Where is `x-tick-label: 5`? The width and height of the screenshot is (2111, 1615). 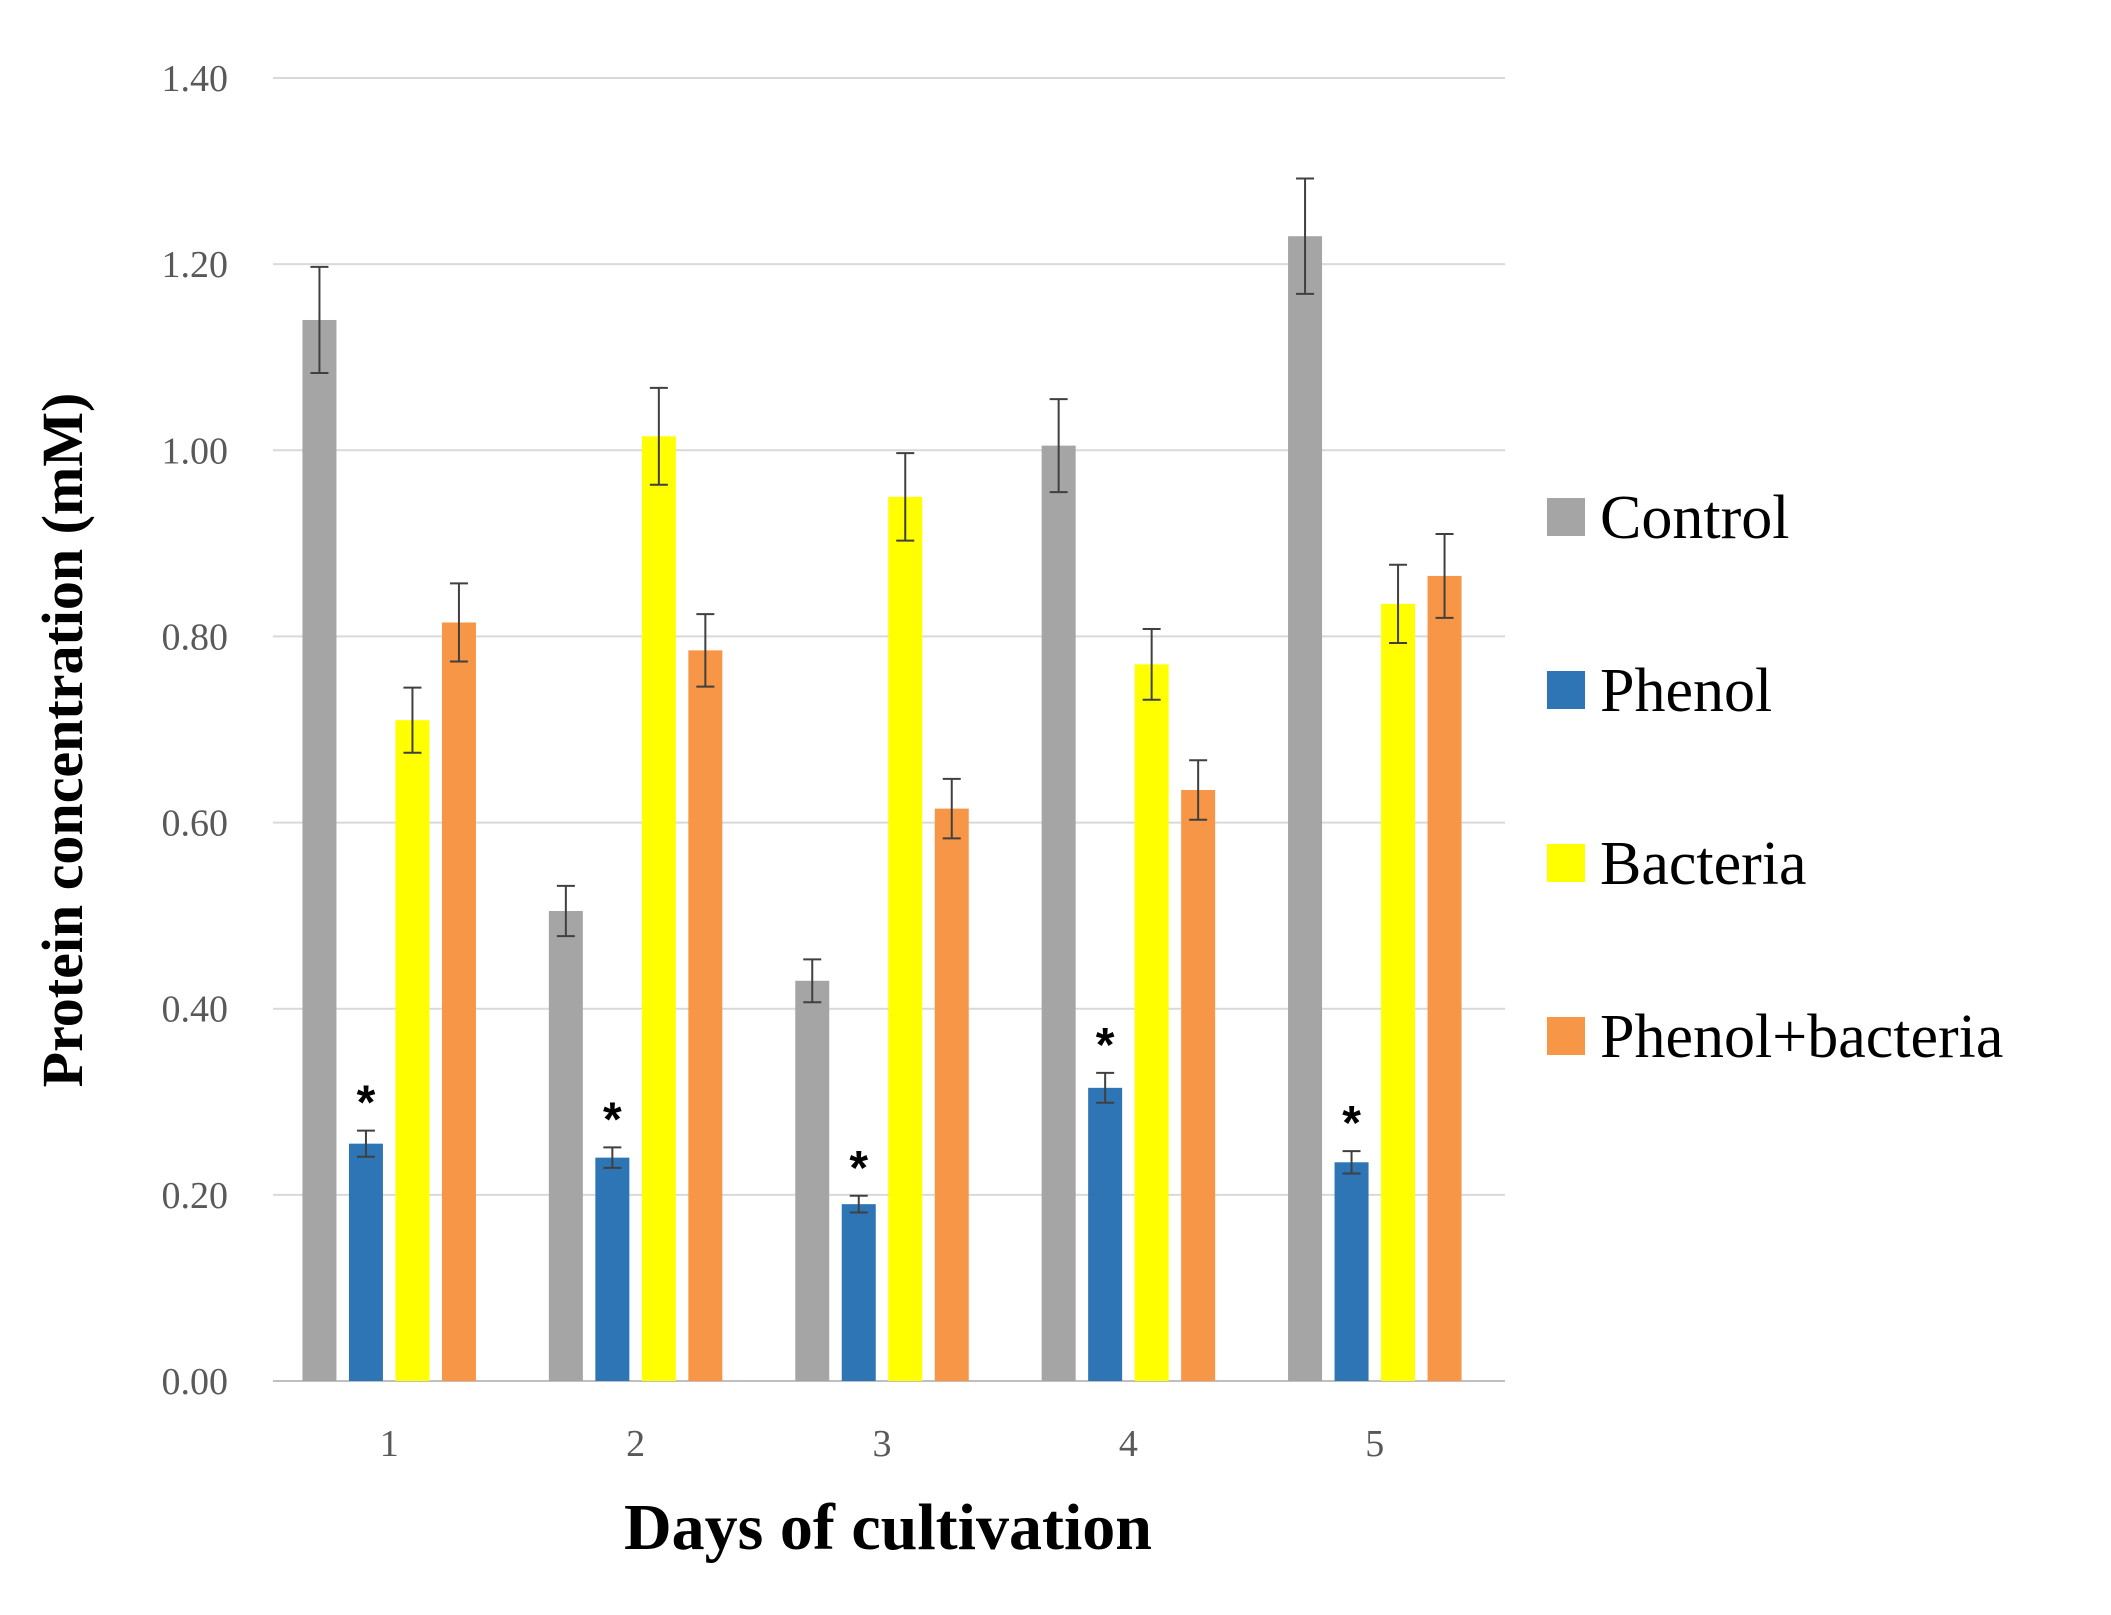 x-tick-label: 5 is located at coordinates (1374, 1444).